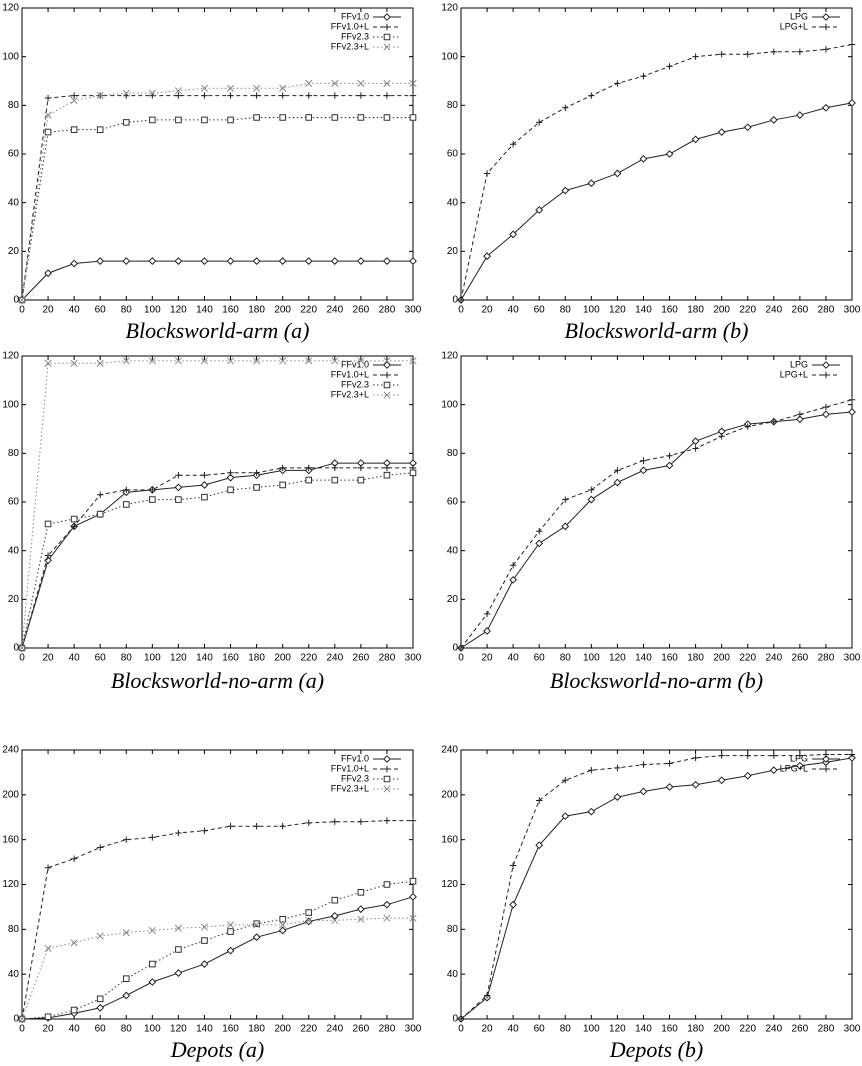 This screenshot has height=1066, width=862. Describe the element at coordinates (826, 310) in the screenshot. I see `x-tick-label: 280` at that location.